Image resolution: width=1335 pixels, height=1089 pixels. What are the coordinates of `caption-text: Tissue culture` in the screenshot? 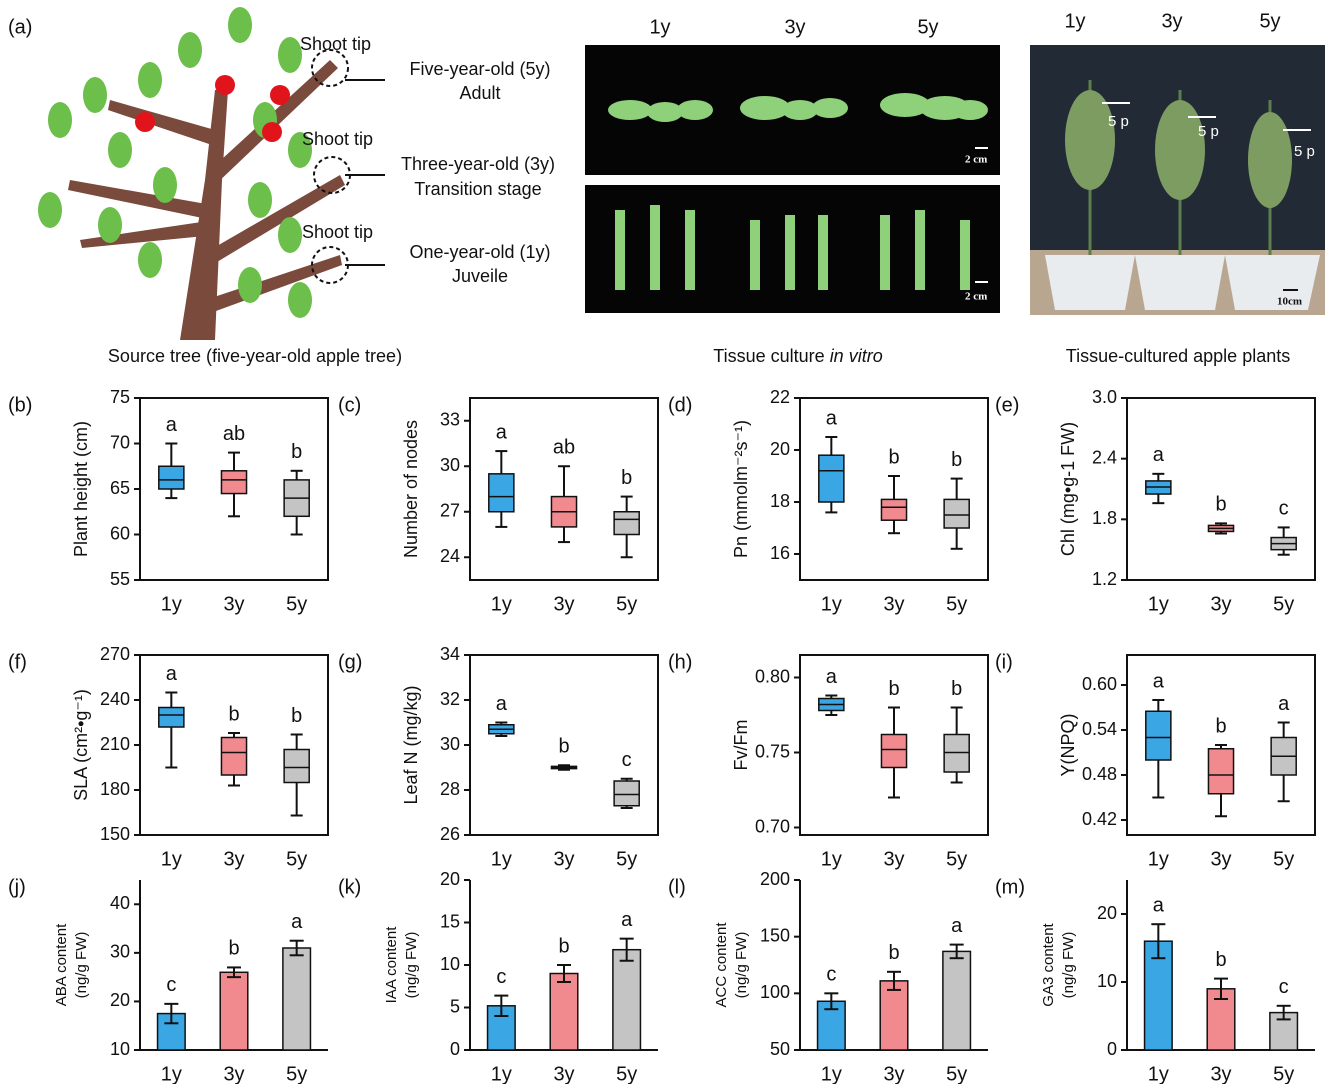 It's located at (771, 356).